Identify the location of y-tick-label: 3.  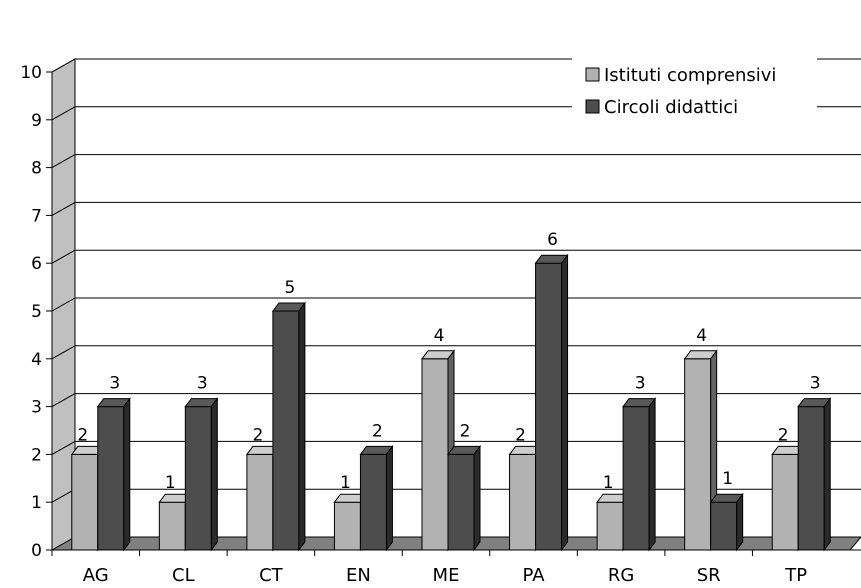
(36, 408).